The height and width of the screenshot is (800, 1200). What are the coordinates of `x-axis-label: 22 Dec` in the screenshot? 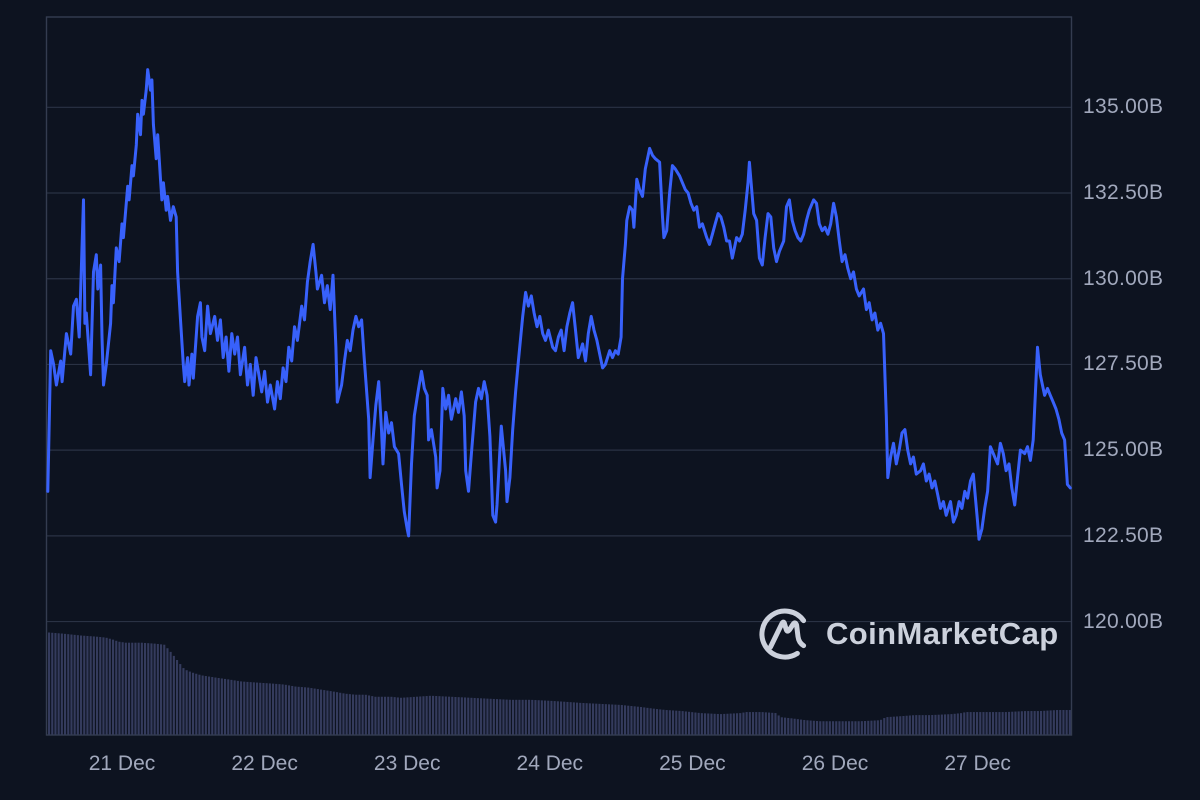 It's located at (264, 763).